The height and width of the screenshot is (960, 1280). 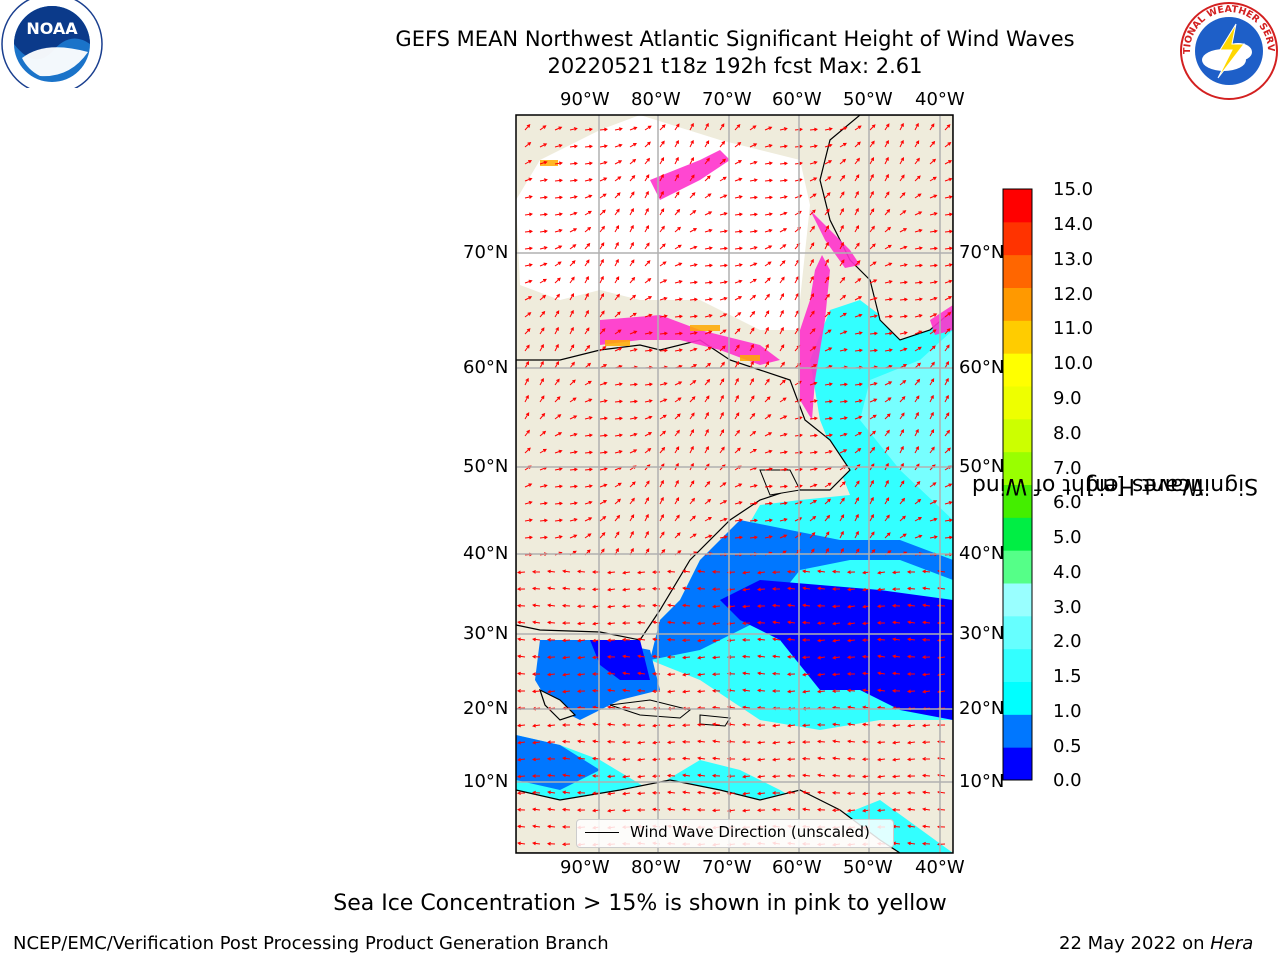 What do you see at coordinates (735, 833) in the screenshot?
I see `map-legend: Wind Wave Direction (unscaled)` at bounding box center [735, 833].